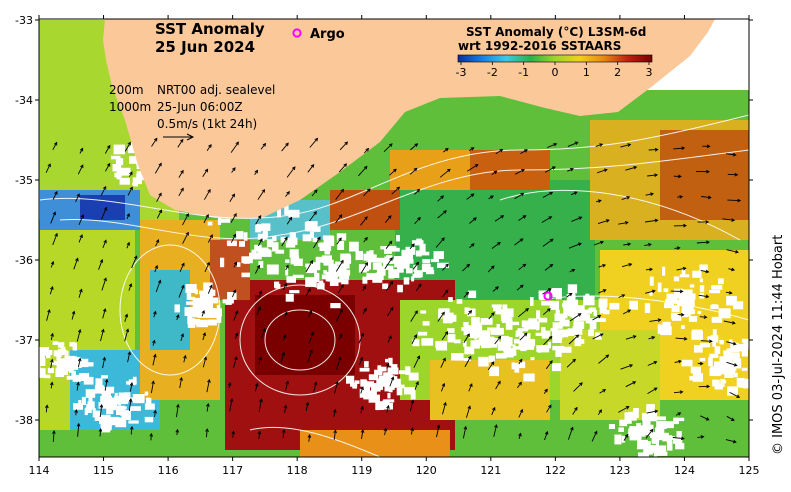  I want to click on argo-label: Argo, so click(327, 34).